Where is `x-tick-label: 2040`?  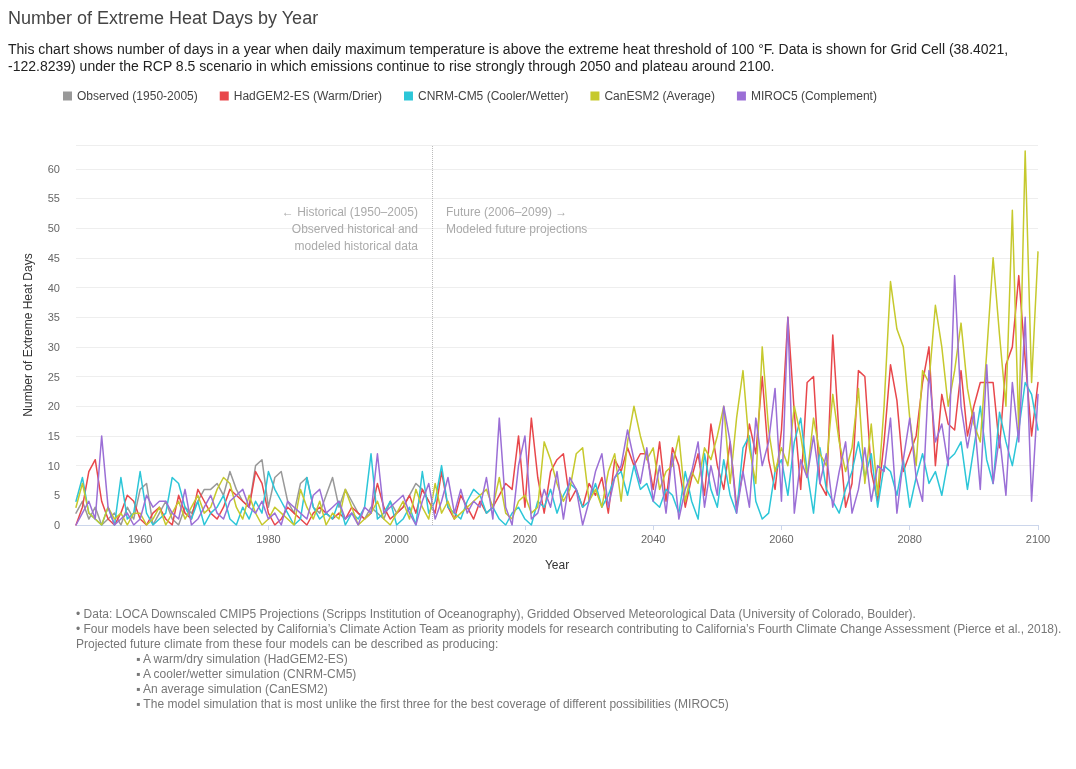
x-tick-label: 2040 is located at coordinates (653, 538).